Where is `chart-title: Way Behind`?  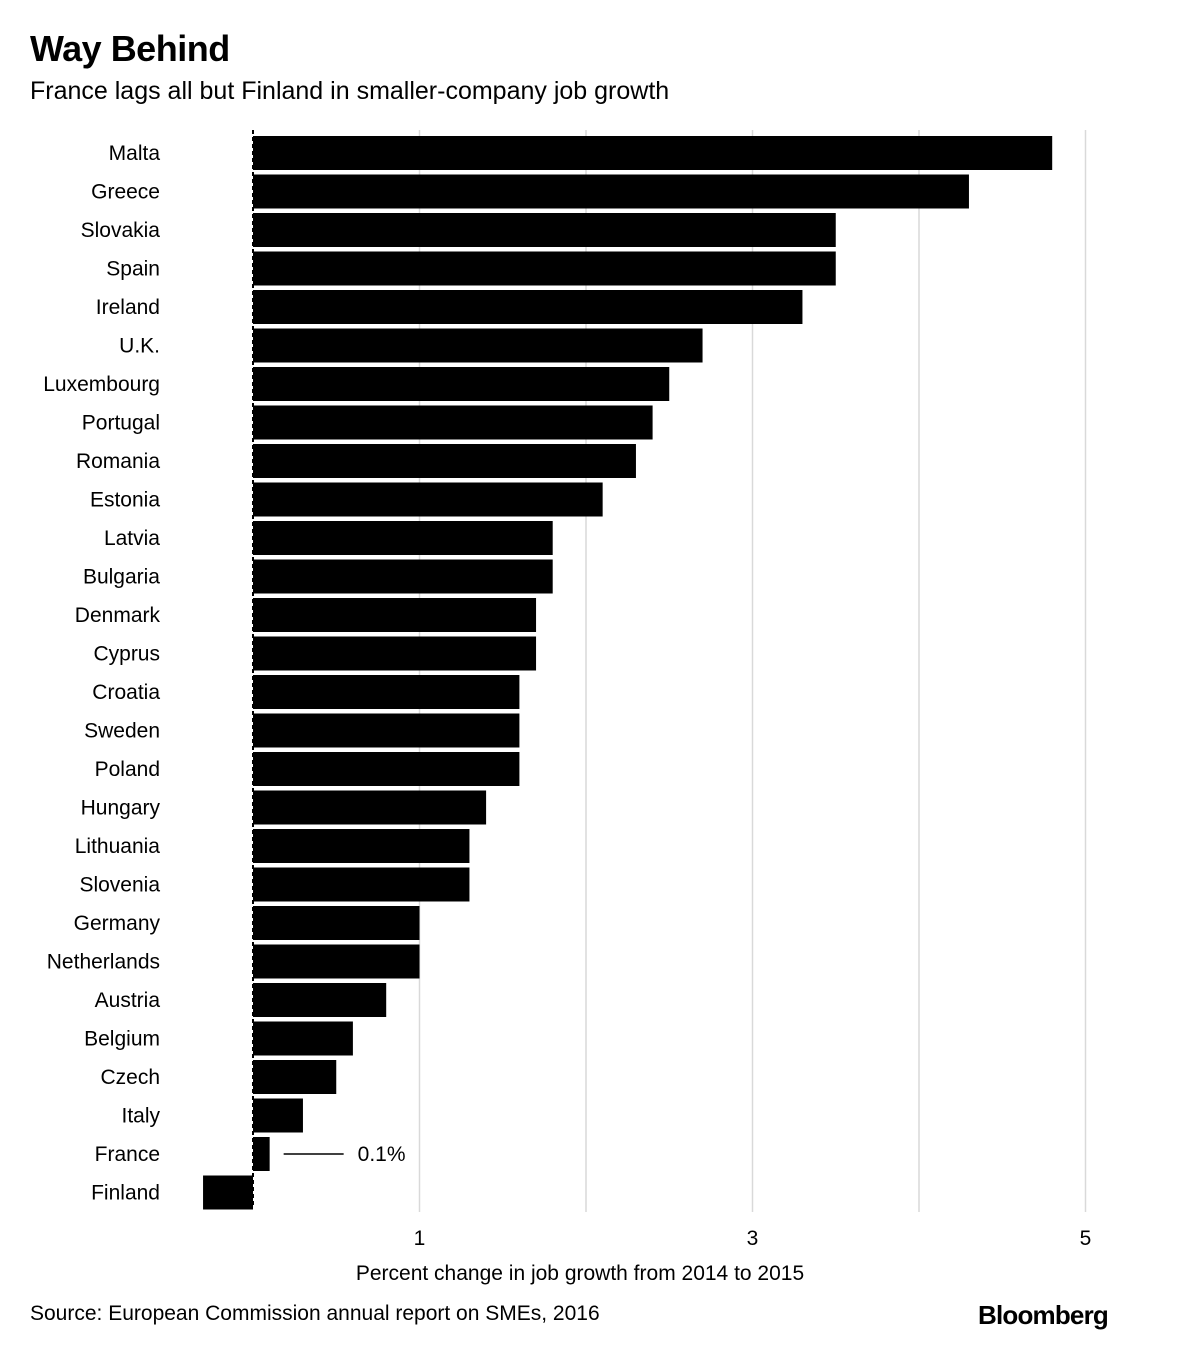 chart-title: Way Behind is located at coordinates (130, 48).